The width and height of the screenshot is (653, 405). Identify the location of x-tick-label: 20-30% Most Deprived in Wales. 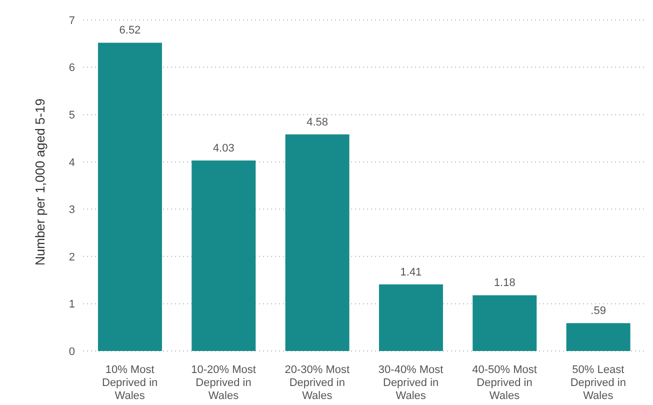
(317, 383).